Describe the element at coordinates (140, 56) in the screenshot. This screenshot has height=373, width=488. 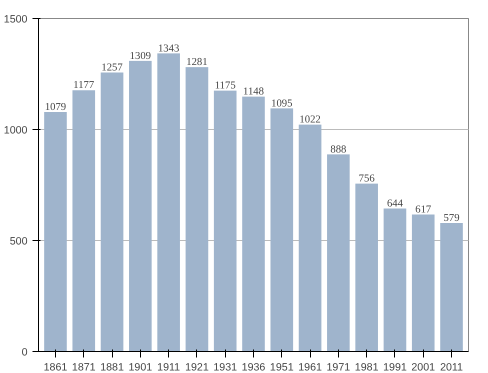
I see `data-label: 1309` at that location.